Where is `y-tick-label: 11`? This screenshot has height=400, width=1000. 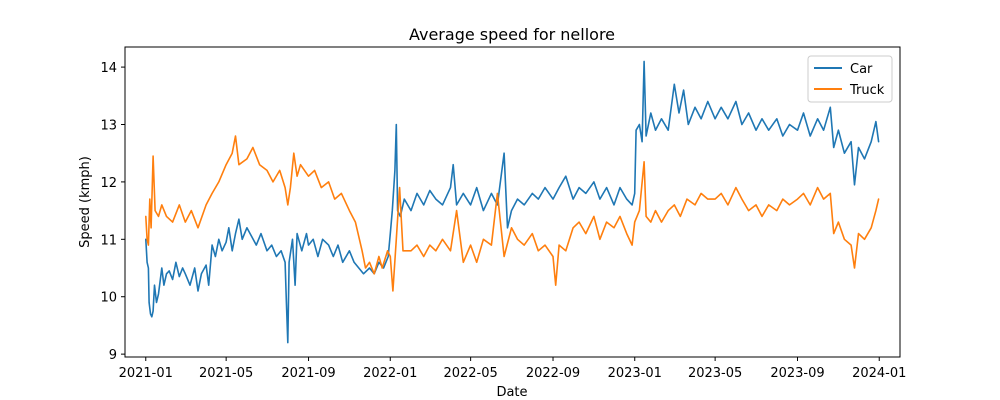
y-tick-label: 11 is located at coordinates (108, 240).